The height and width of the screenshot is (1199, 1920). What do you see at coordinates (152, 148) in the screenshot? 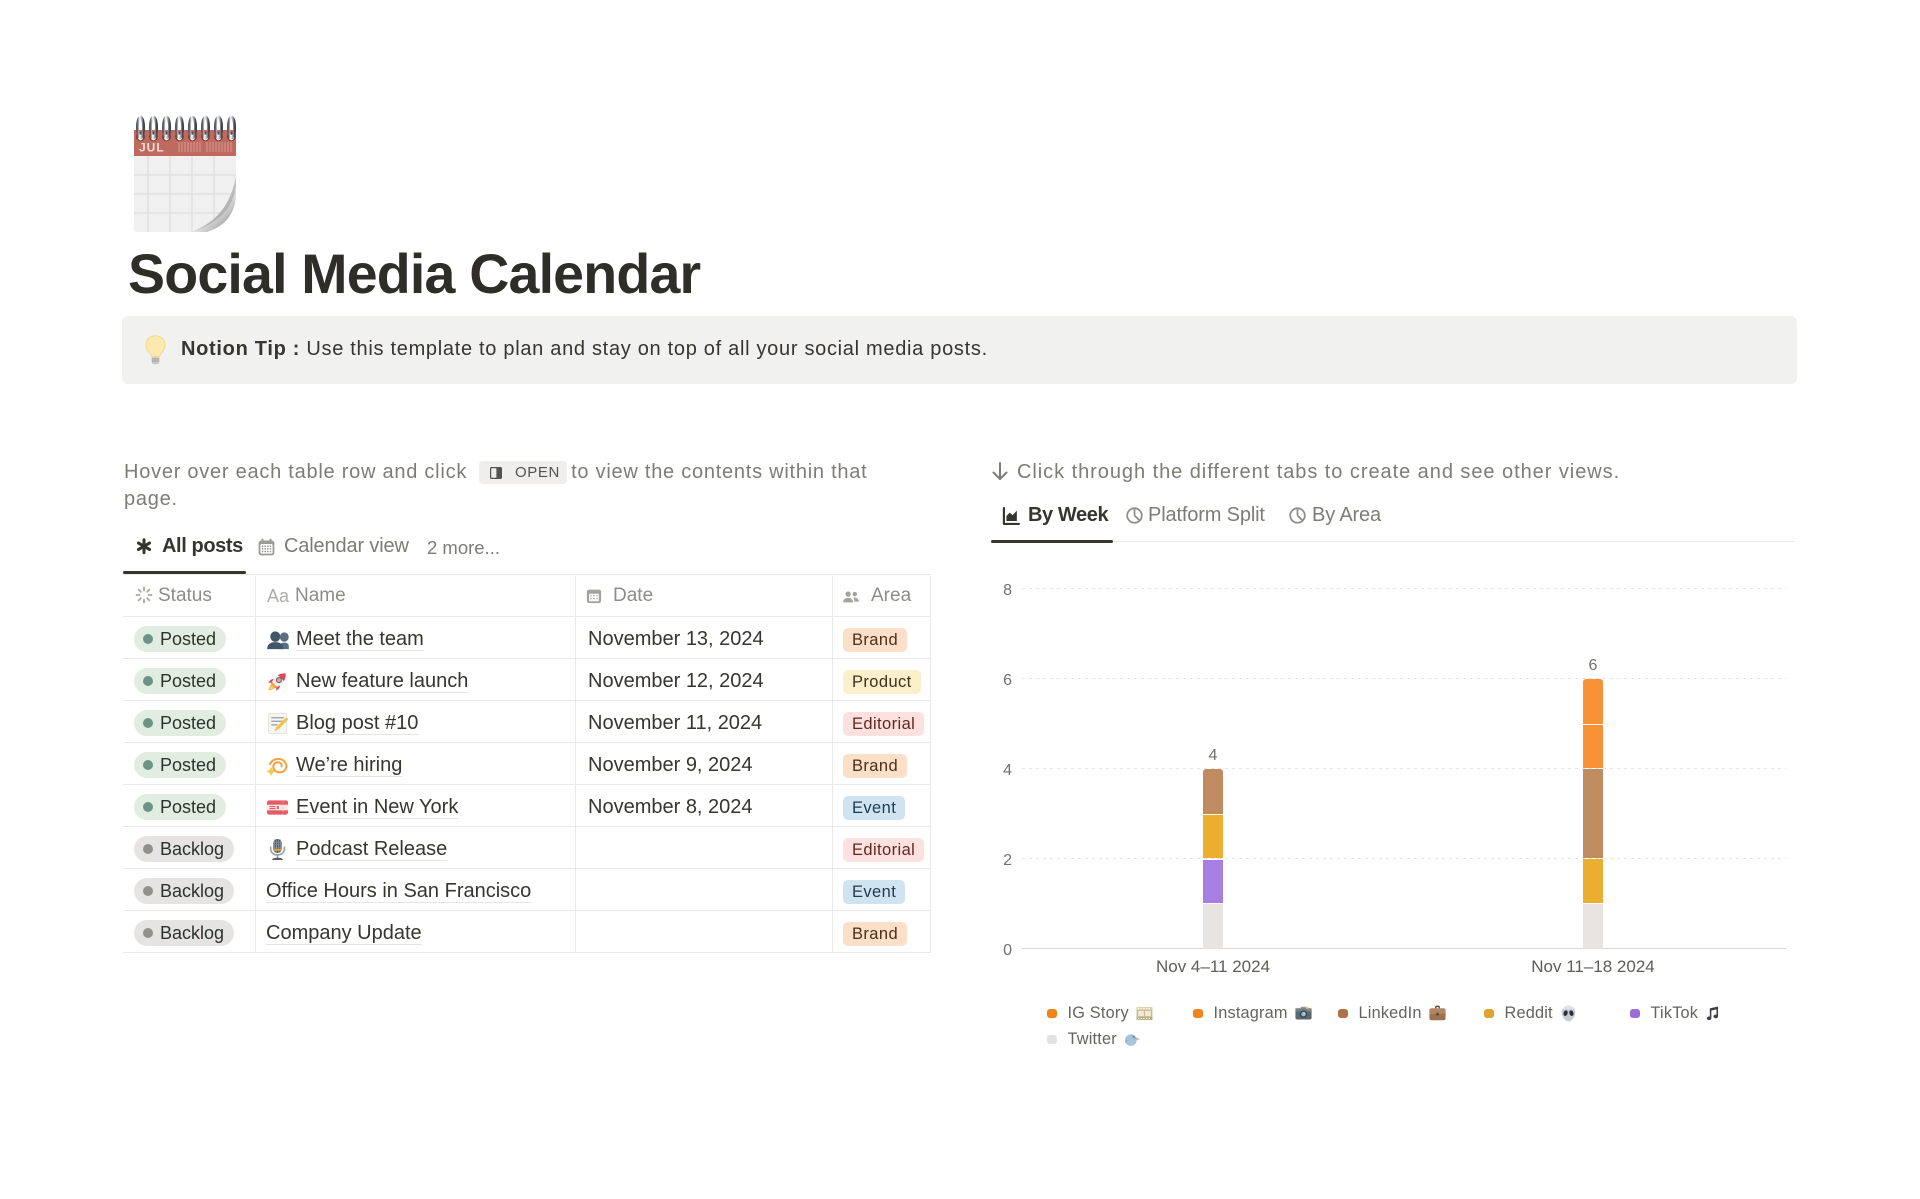
I see `svg-text: JUL` at bounding box center [152, 148].